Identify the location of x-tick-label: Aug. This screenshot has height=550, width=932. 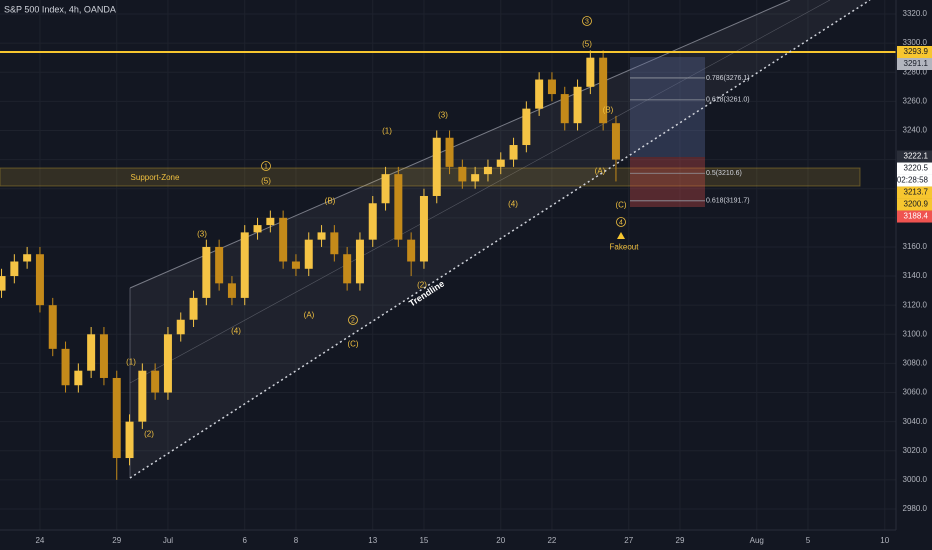
(757, 540).